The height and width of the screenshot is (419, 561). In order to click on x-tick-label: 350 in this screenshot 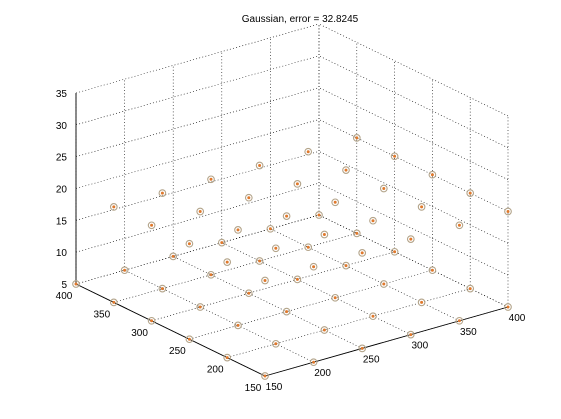, I will do `click(468, 332)`.